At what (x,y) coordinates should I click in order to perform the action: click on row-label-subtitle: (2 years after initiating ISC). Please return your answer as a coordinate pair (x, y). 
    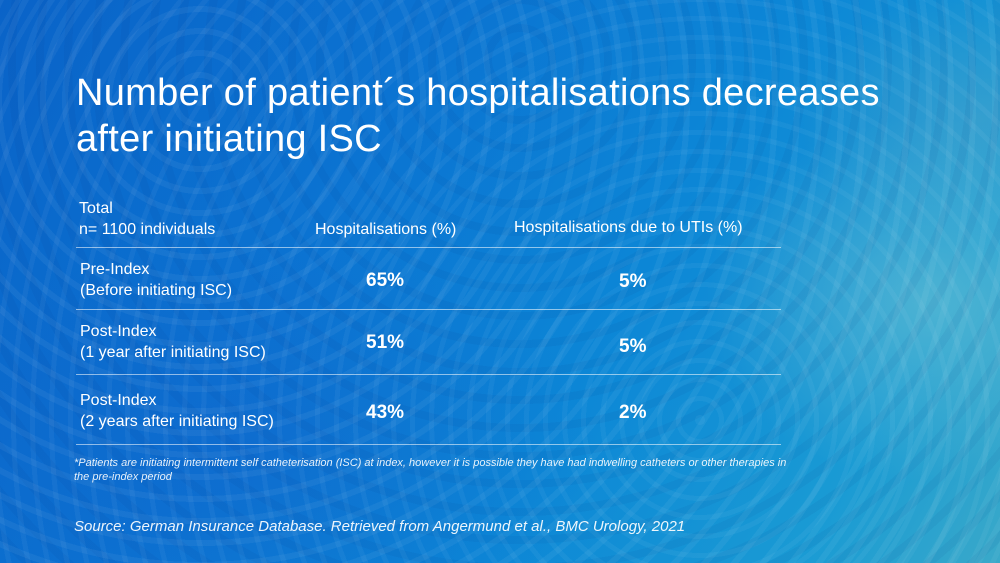
    Looking at the image, I should click on (177, 421).